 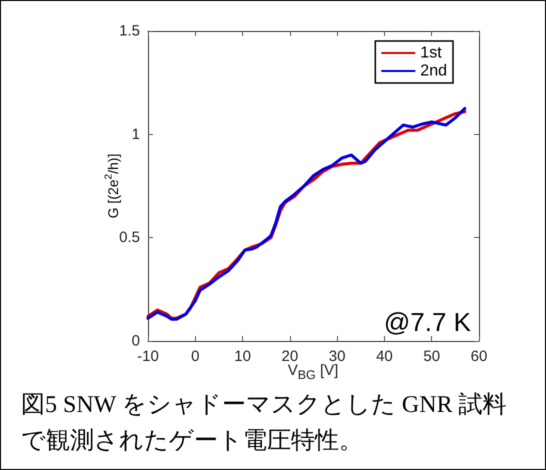 I want to click on x-tick-label: 0, so click(x=195, y=356).